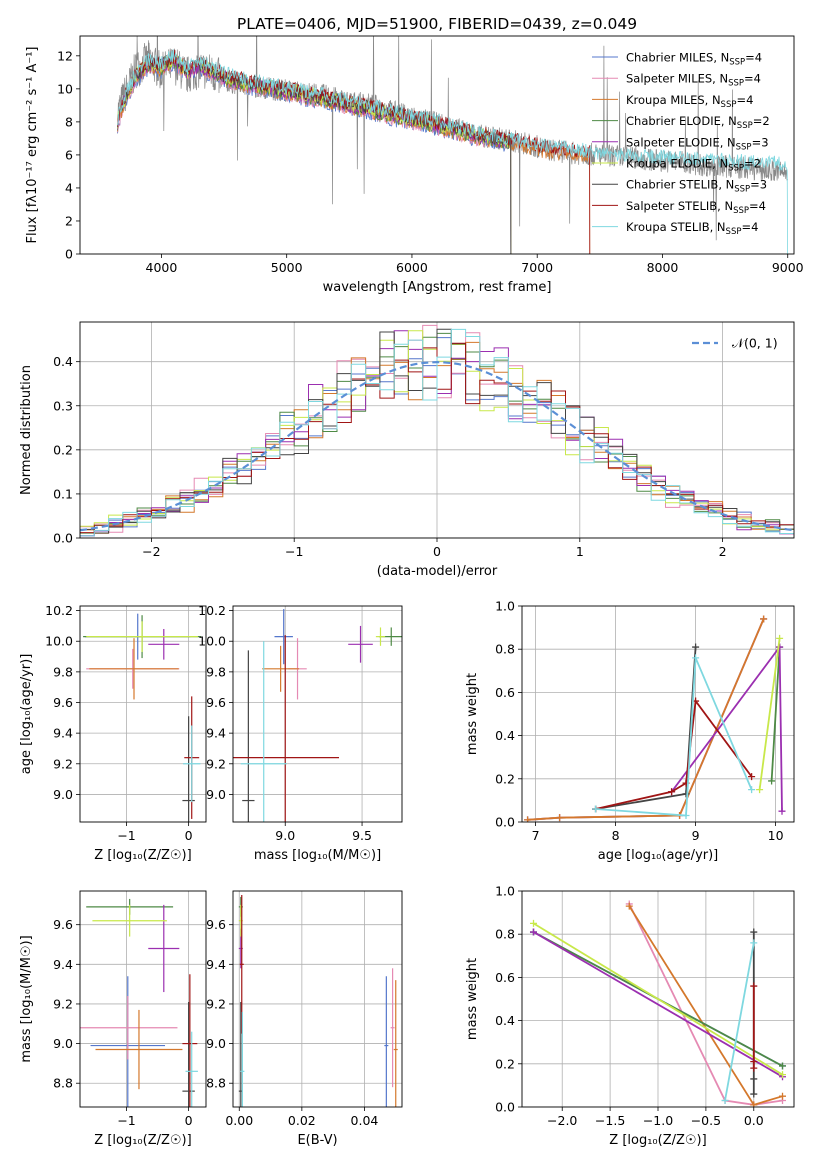 Image resolution: width=819 pixels, height=1170 pixels. I want to click on weight-vs-Z-ytick-label: 0.2, so click(505, 1063).